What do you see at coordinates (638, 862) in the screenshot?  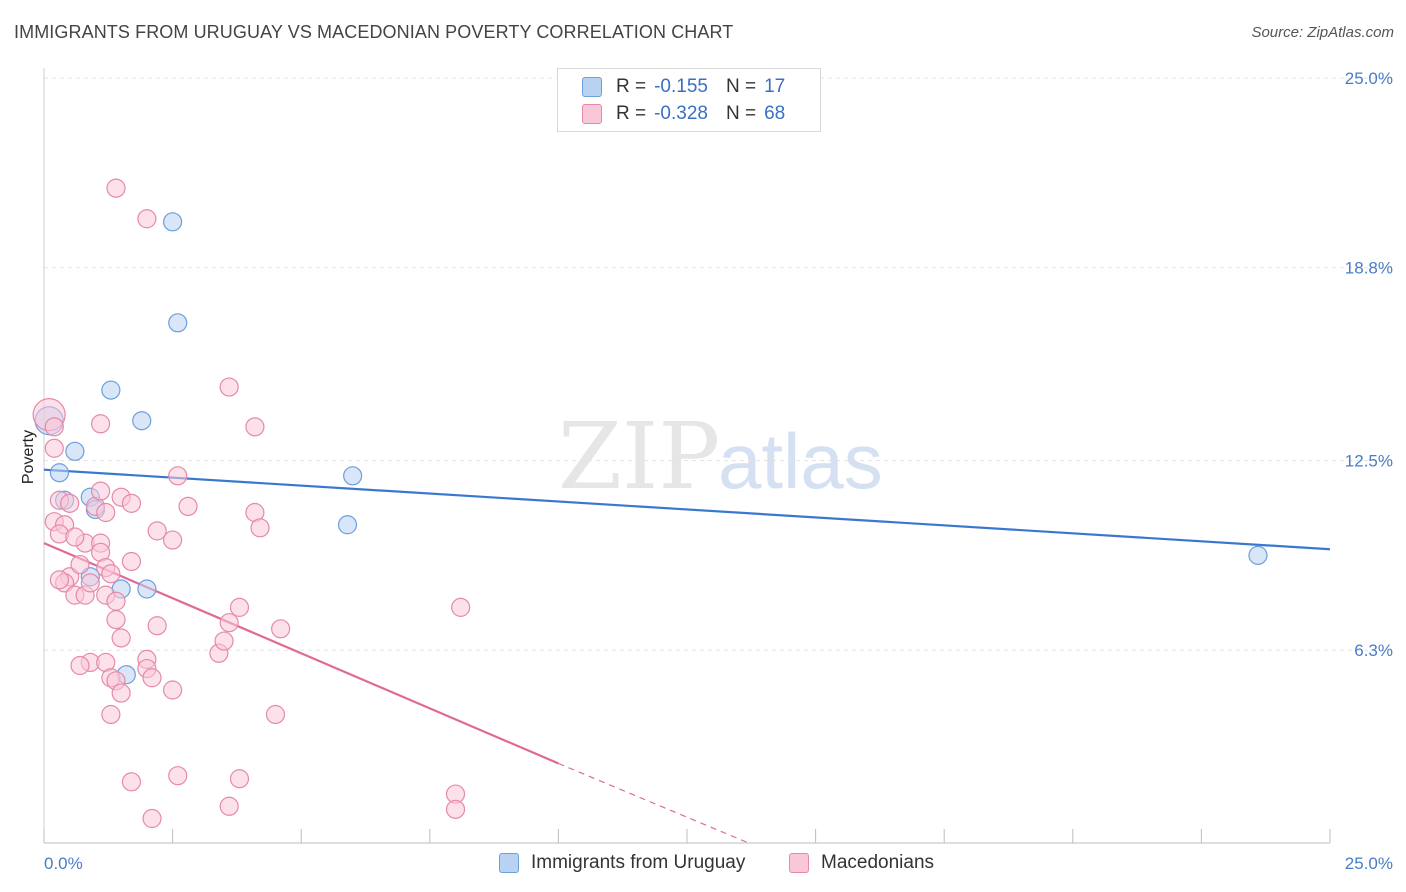 I see `legend-label-uruguay: Immigrants from Uruguay` at bounding box center [638, 862].